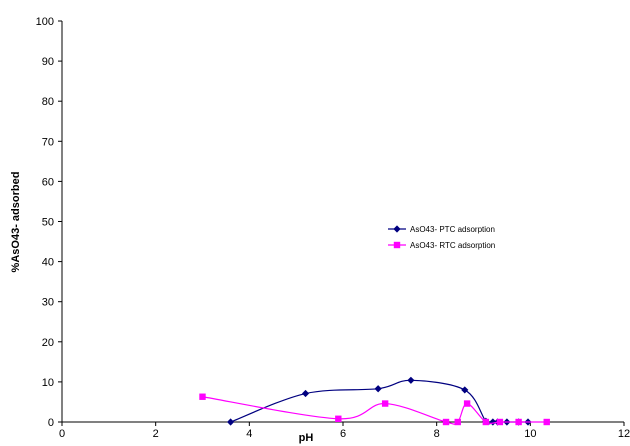  I want to click on x-tick-label: 12, so click(624, 434).